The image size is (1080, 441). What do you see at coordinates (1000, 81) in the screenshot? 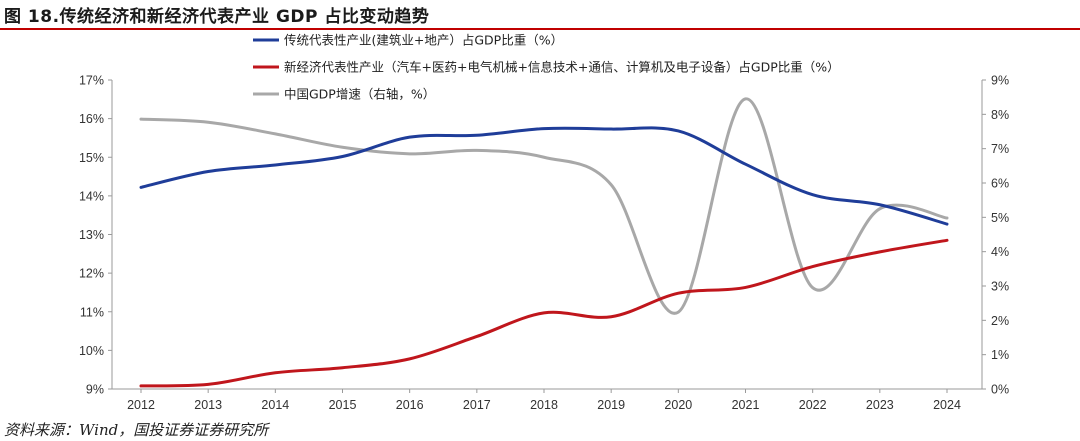
I see `right-tick-label: 9%` at bounding box center [1000, 81].